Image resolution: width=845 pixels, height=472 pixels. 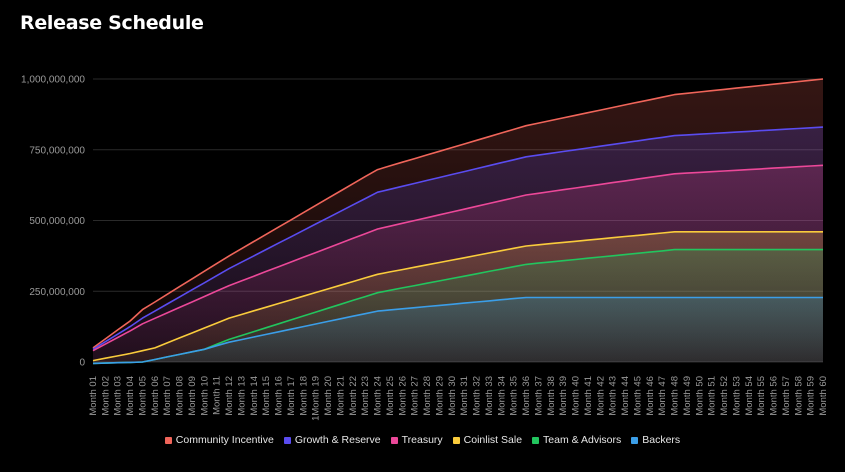 I want to click on legend-label: Backers, so click(x=661, y=440).